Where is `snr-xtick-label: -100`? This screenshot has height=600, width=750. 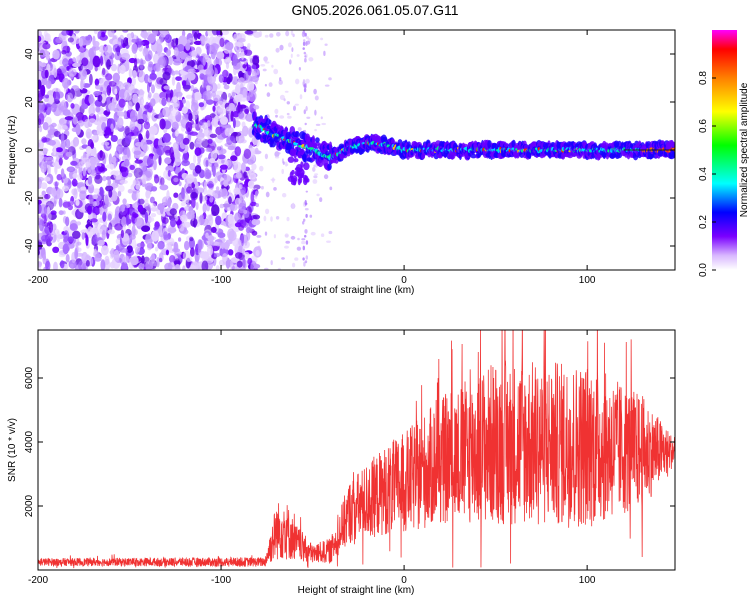 snr-xtick-label: -100 is located at coordinates (221, 580).